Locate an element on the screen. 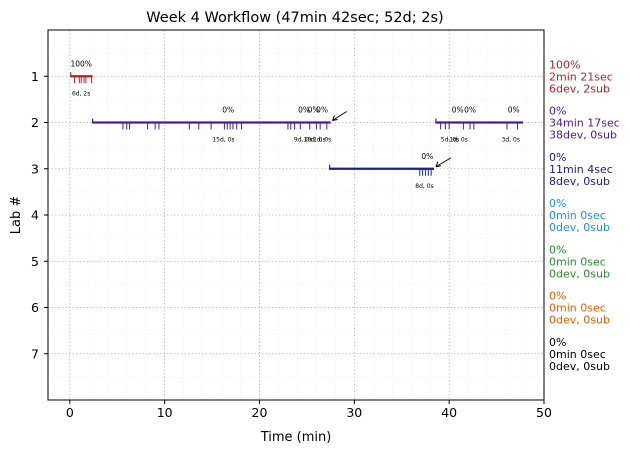 The width and height of the screenshot is (630, 453). y-tick-label: 3 is located at coordinates (35, 168).